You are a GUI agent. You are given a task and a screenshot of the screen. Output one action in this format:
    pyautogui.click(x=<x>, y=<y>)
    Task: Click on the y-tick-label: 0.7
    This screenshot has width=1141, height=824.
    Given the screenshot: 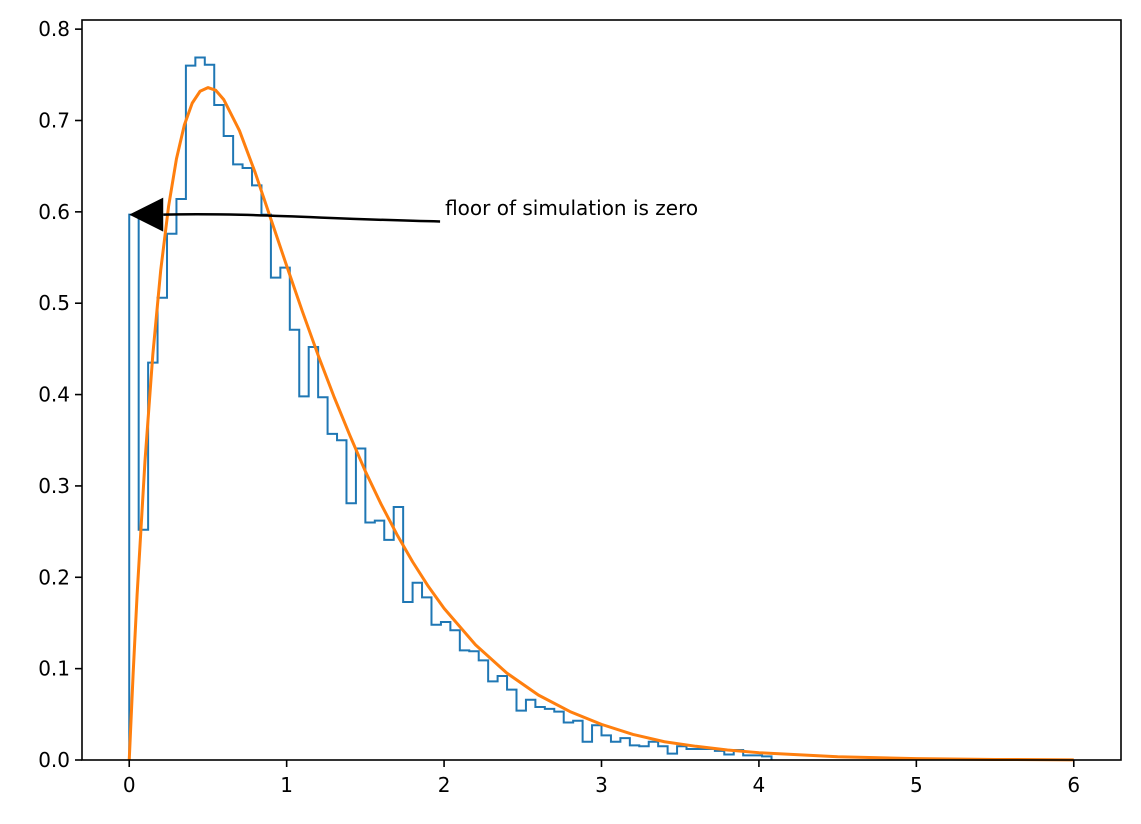 What is the action you would take?
    pyautogui.click(x=54, y=120)
    